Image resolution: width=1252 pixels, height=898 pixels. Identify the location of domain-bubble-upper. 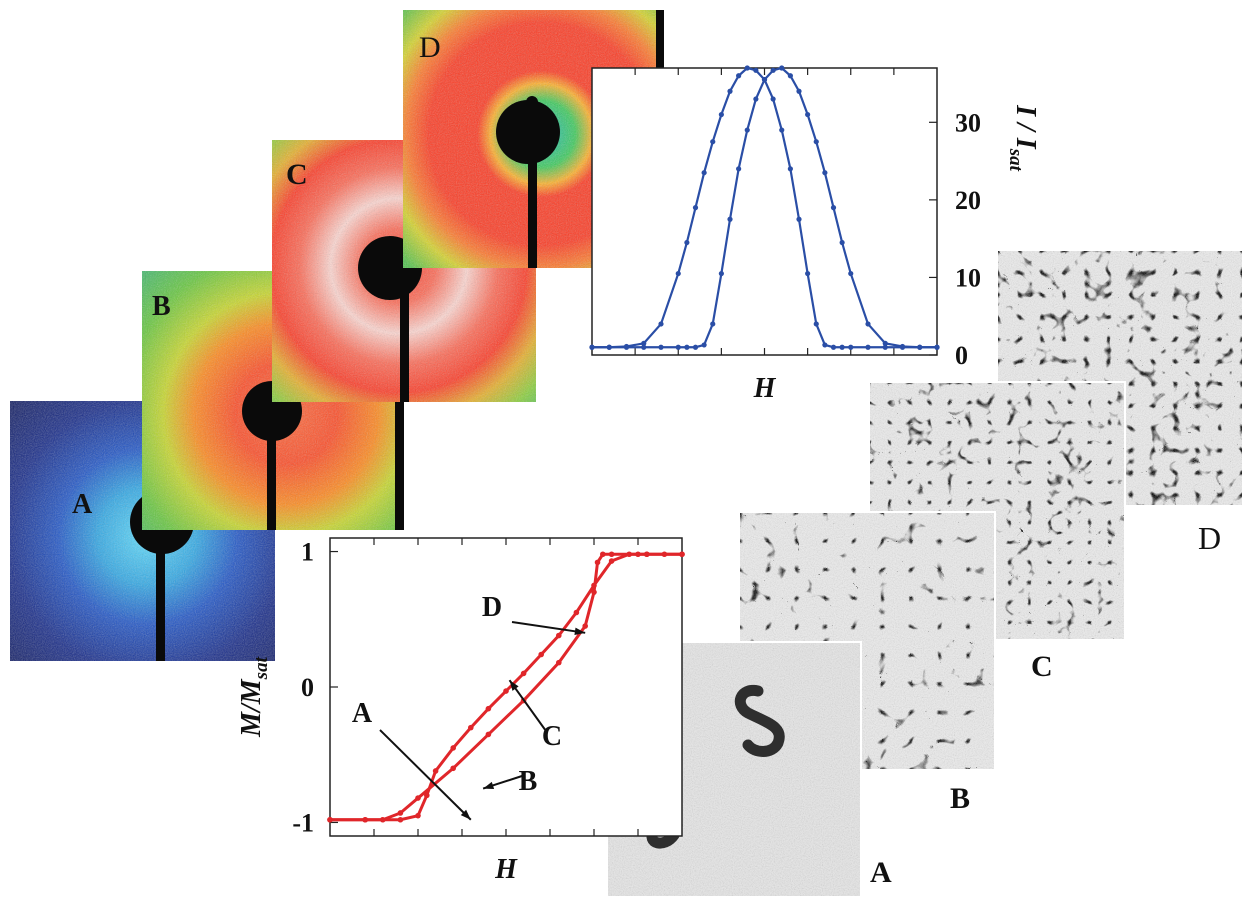
(759, 720).